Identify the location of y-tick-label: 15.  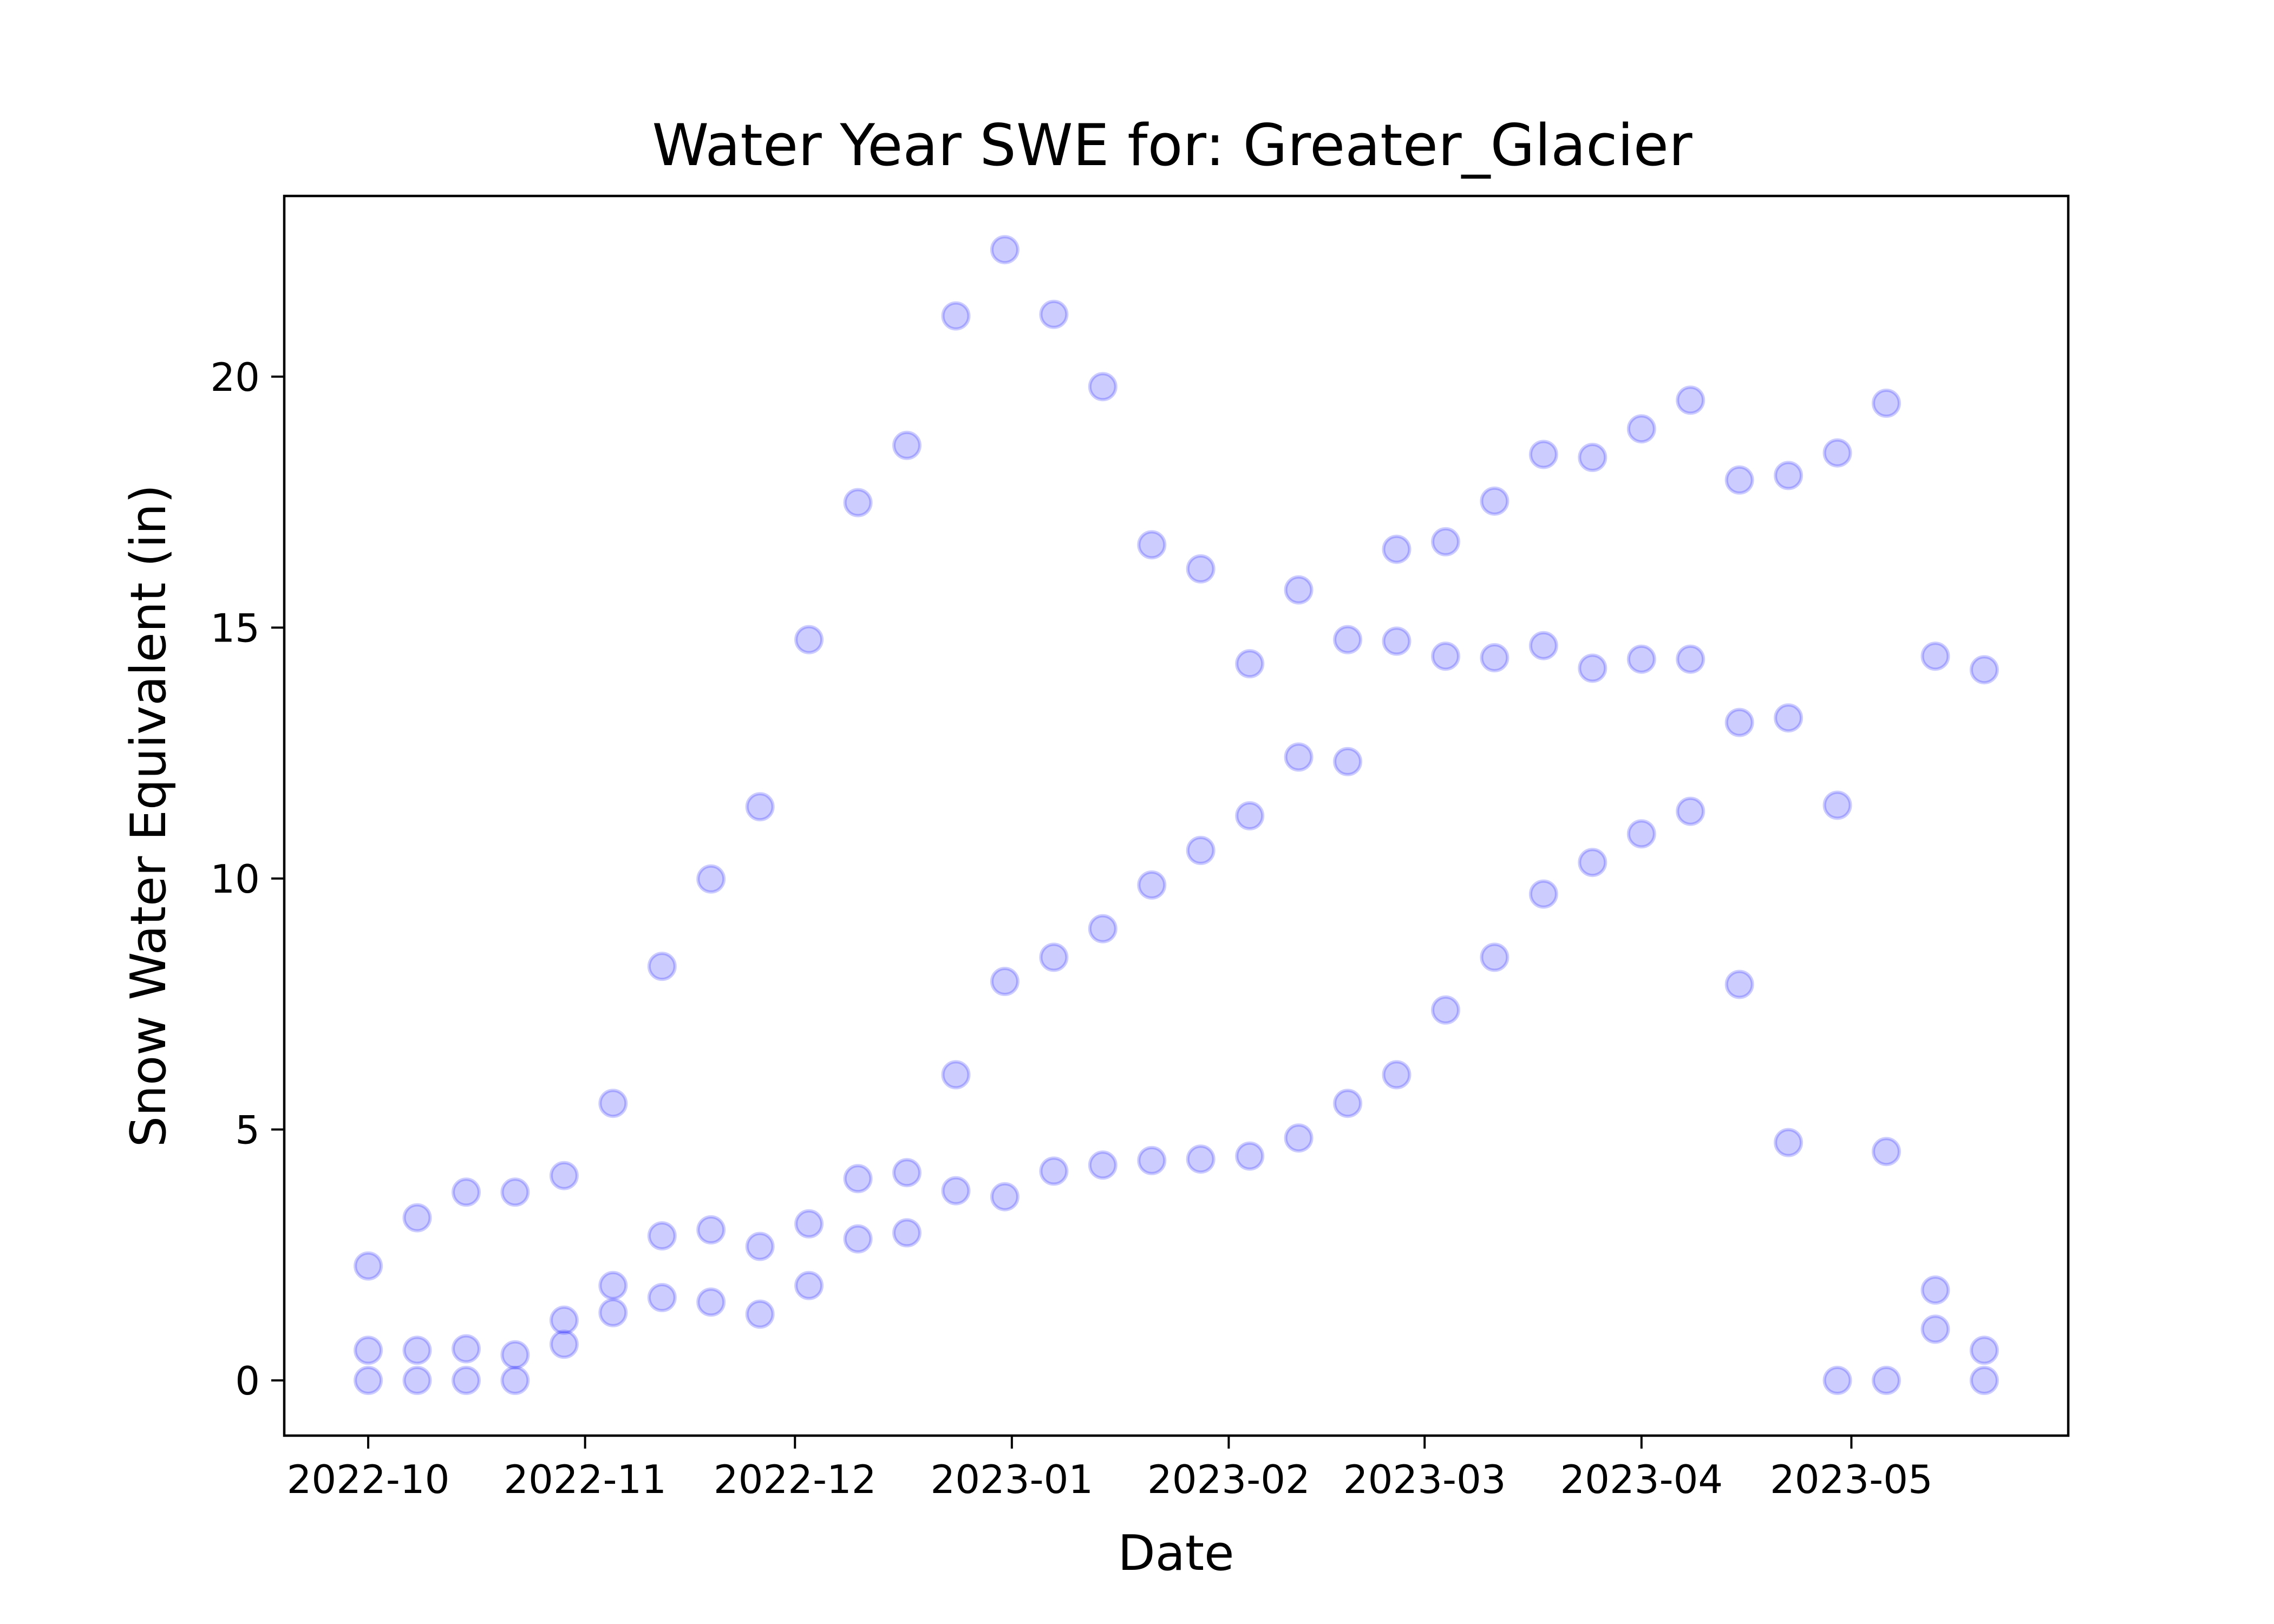
(235, 628).